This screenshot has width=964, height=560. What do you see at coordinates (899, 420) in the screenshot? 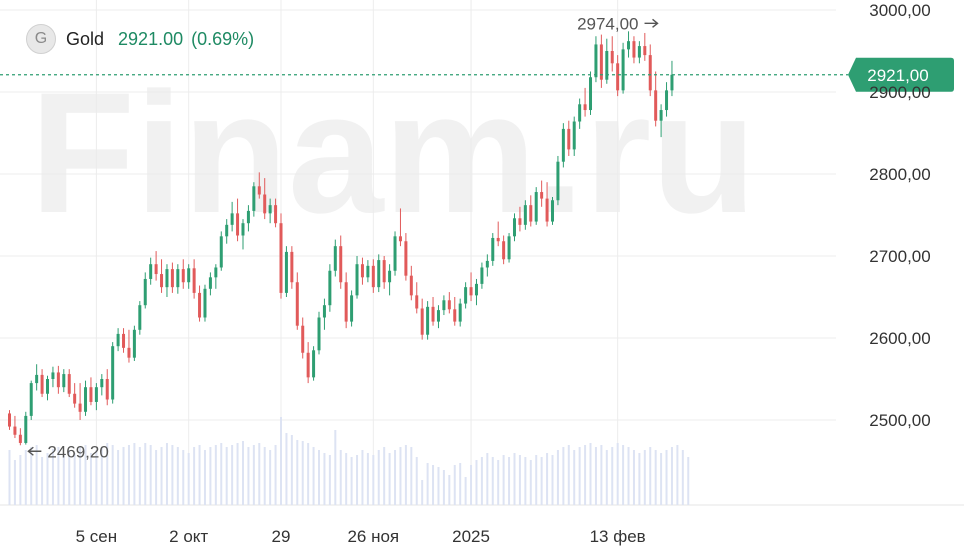
I see `y-tick-label: 2500,00` at bounding box center [899, 420].